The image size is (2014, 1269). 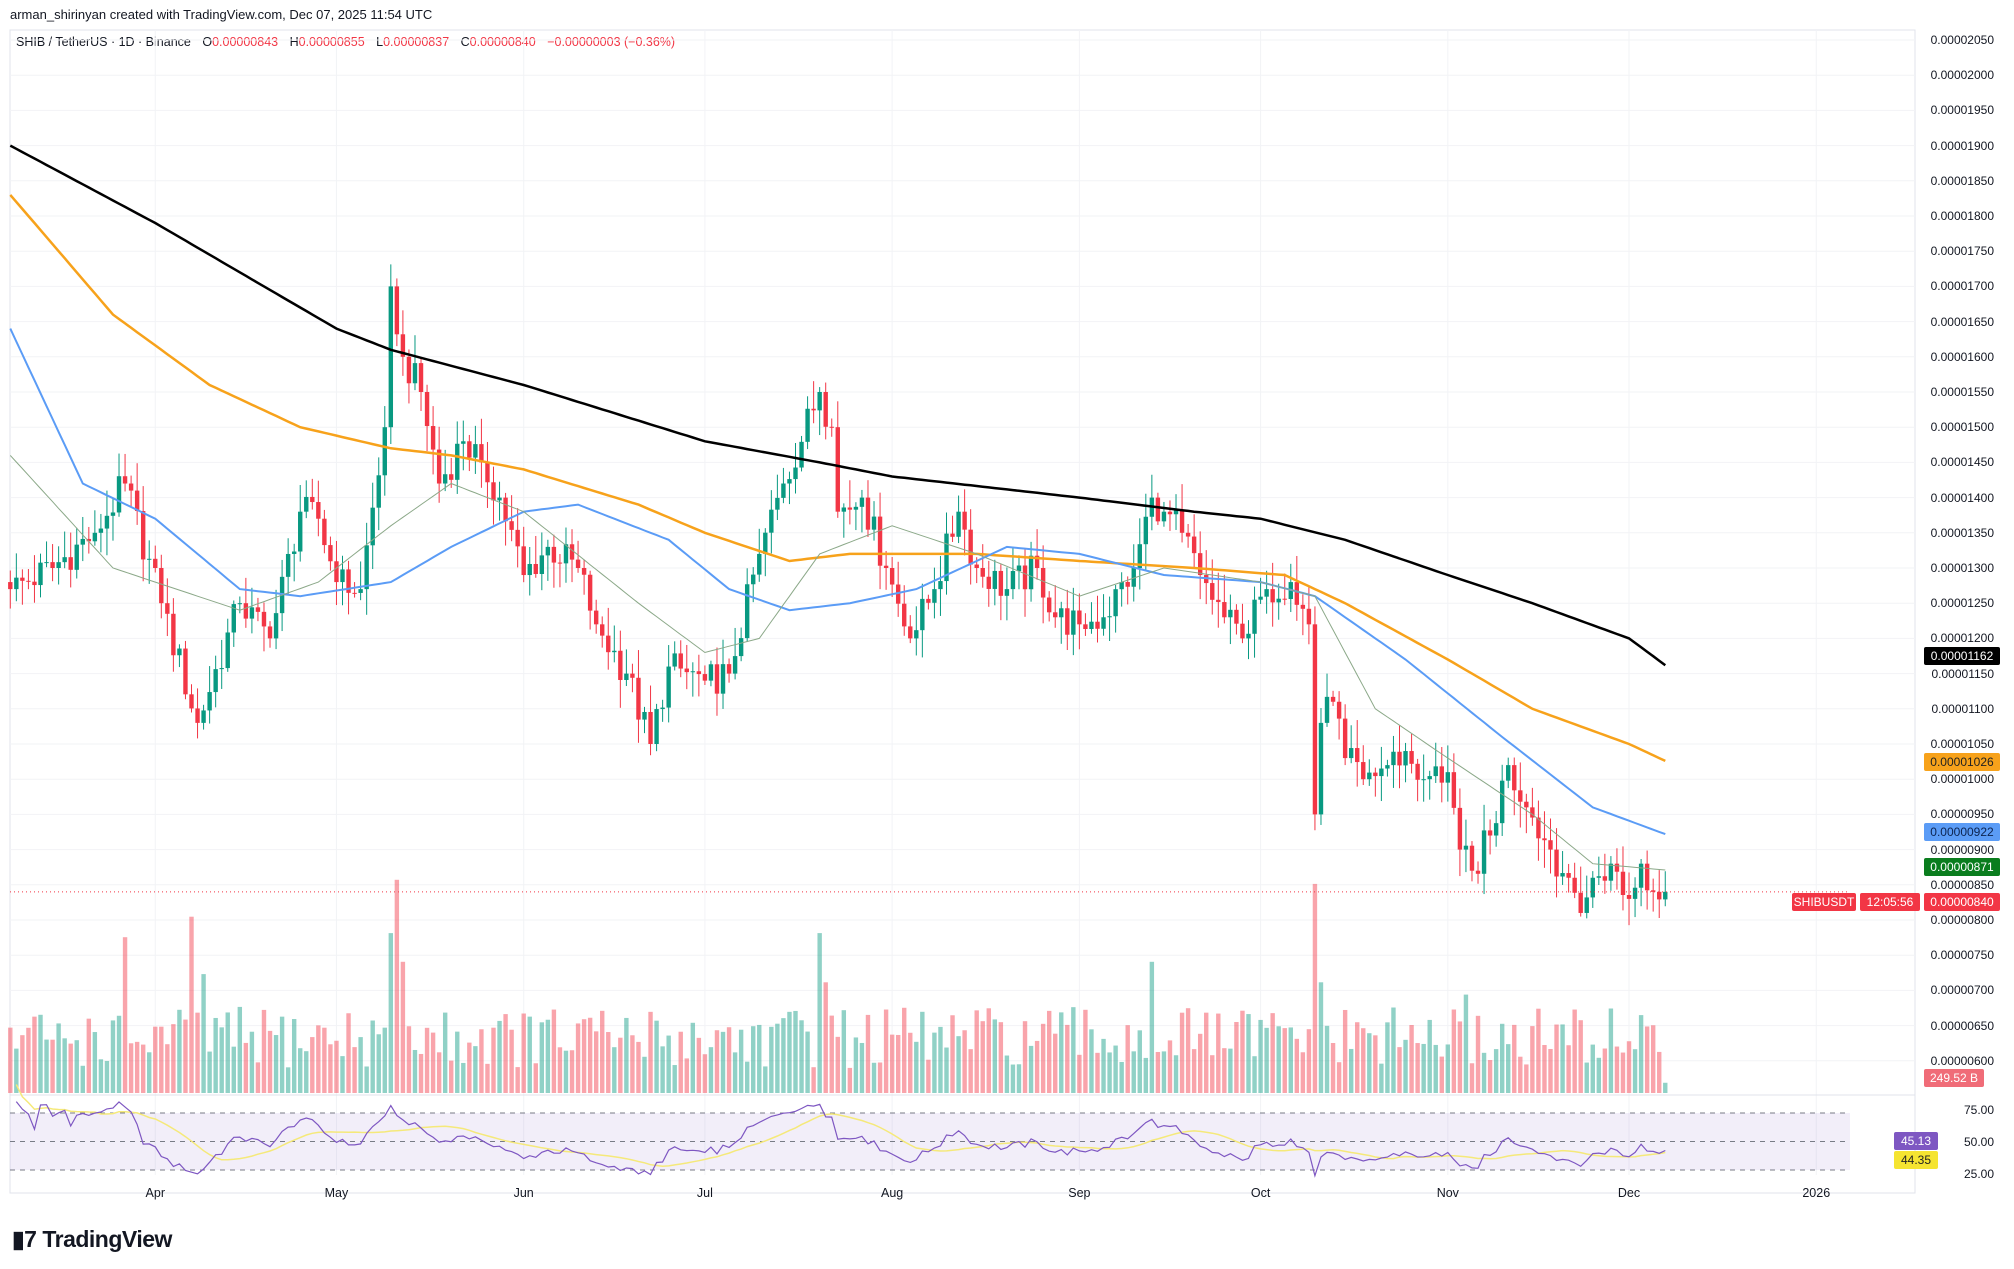 I want to click on symbol-title: SHIB / TetherUS · 1D · Binance, so click(x=103, y=42).